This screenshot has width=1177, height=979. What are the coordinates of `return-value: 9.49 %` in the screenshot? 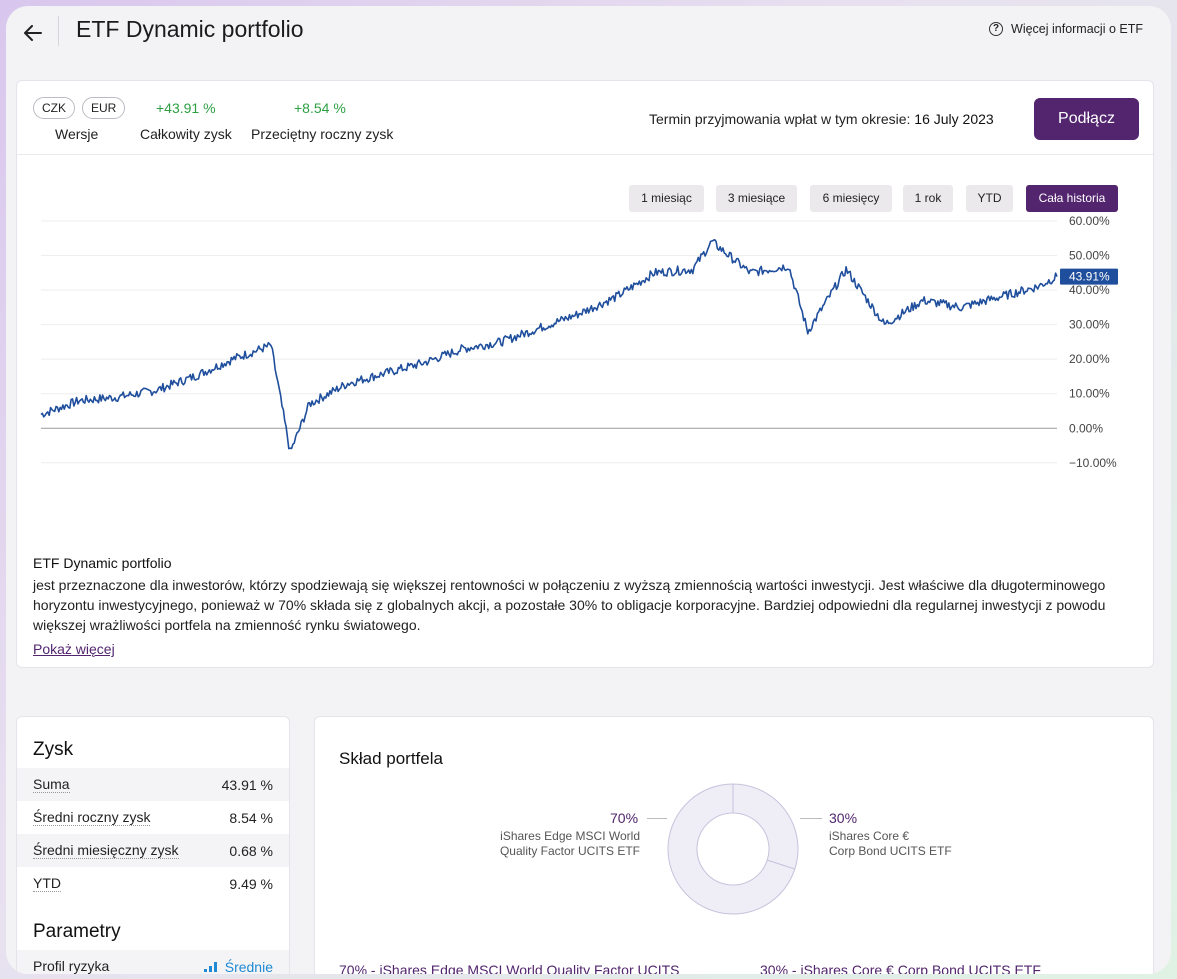 It's located at (251, 883).